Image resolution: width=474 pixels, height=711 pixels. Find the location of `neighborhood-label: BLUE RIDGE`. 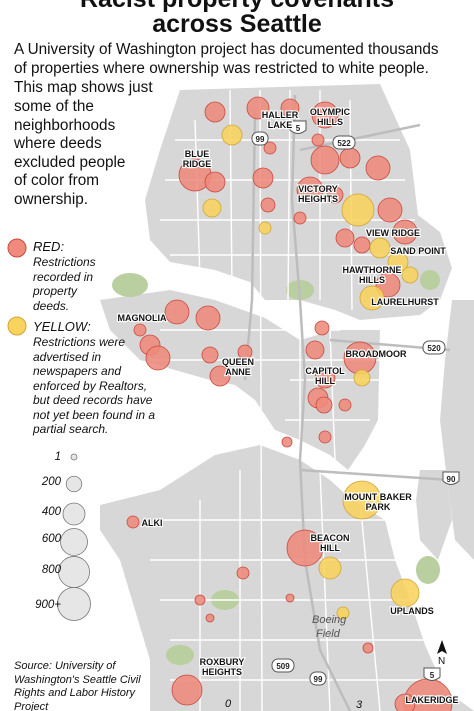

neighborhood-label: BLUE RIDGE is located at coordinates (197, 159).